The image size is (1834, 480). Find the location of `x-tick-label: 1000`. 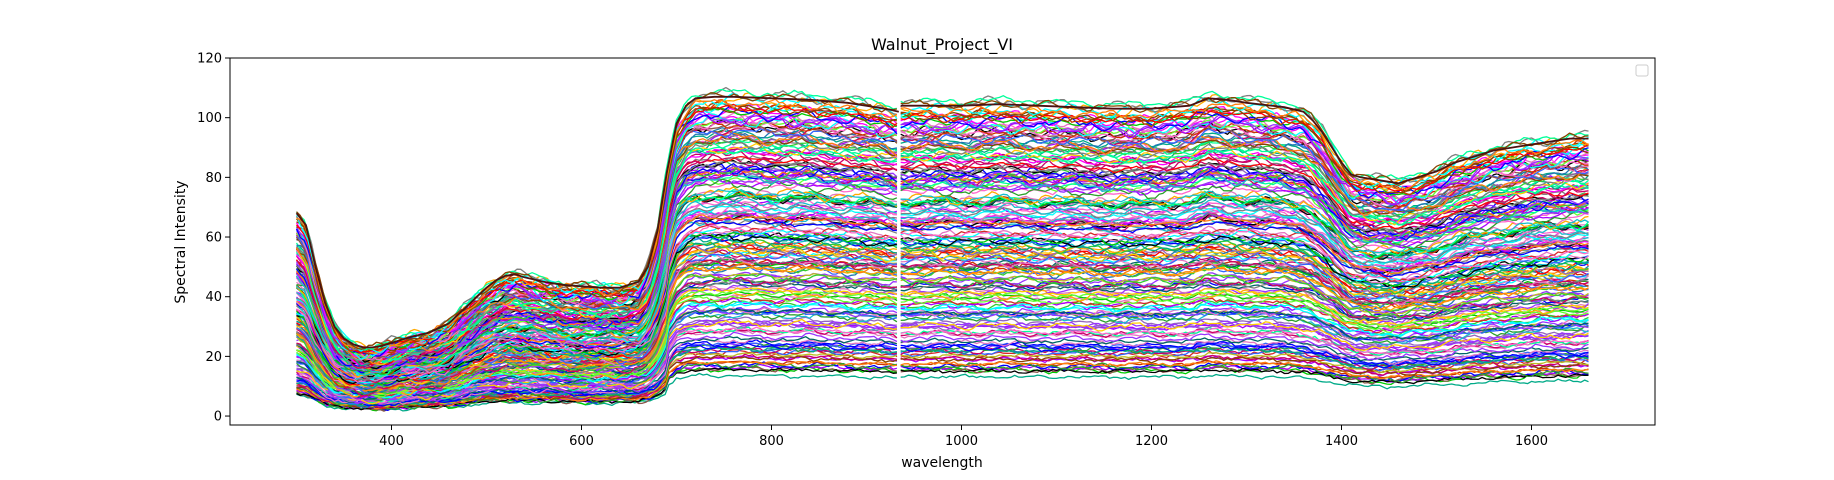

x-tick-label: 1000 is located at coordinates (961, 441).